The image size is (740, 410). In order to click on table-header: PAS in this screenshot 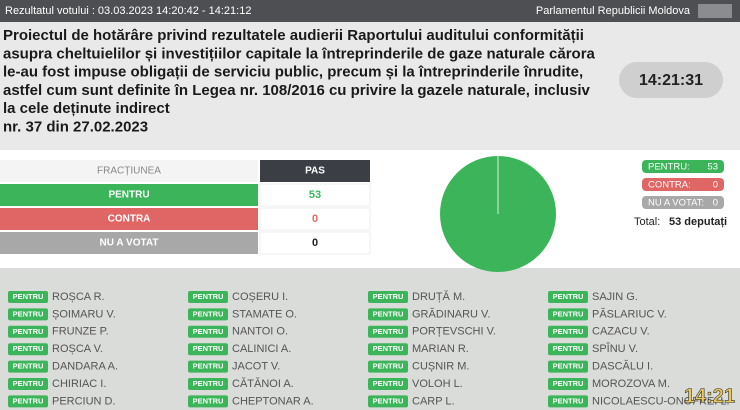, I will do `click(315, 171)`.